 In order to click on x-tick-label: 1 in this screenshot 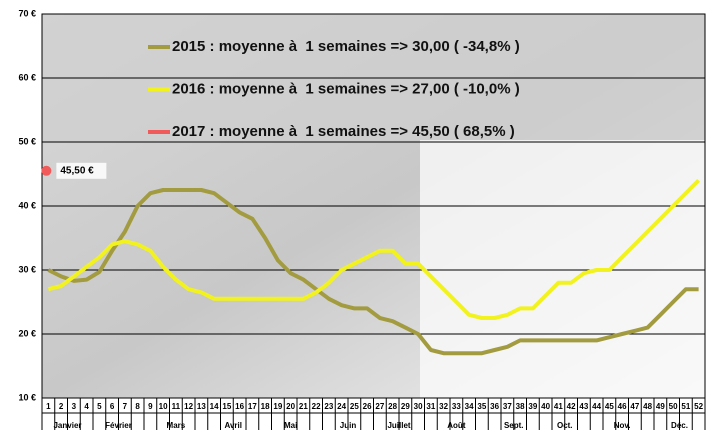, I will do `click(48, 406)`.